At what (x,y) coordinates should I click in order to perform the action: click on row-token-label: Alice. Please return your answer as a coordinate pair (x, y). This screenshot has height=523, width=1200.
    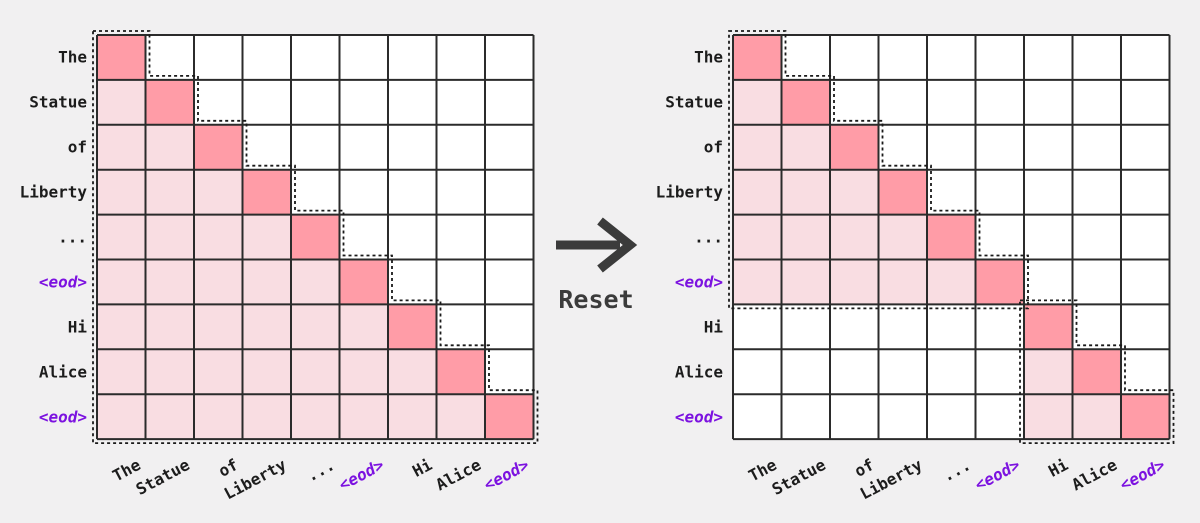
    Looking at the image, I should click on (62, 372).